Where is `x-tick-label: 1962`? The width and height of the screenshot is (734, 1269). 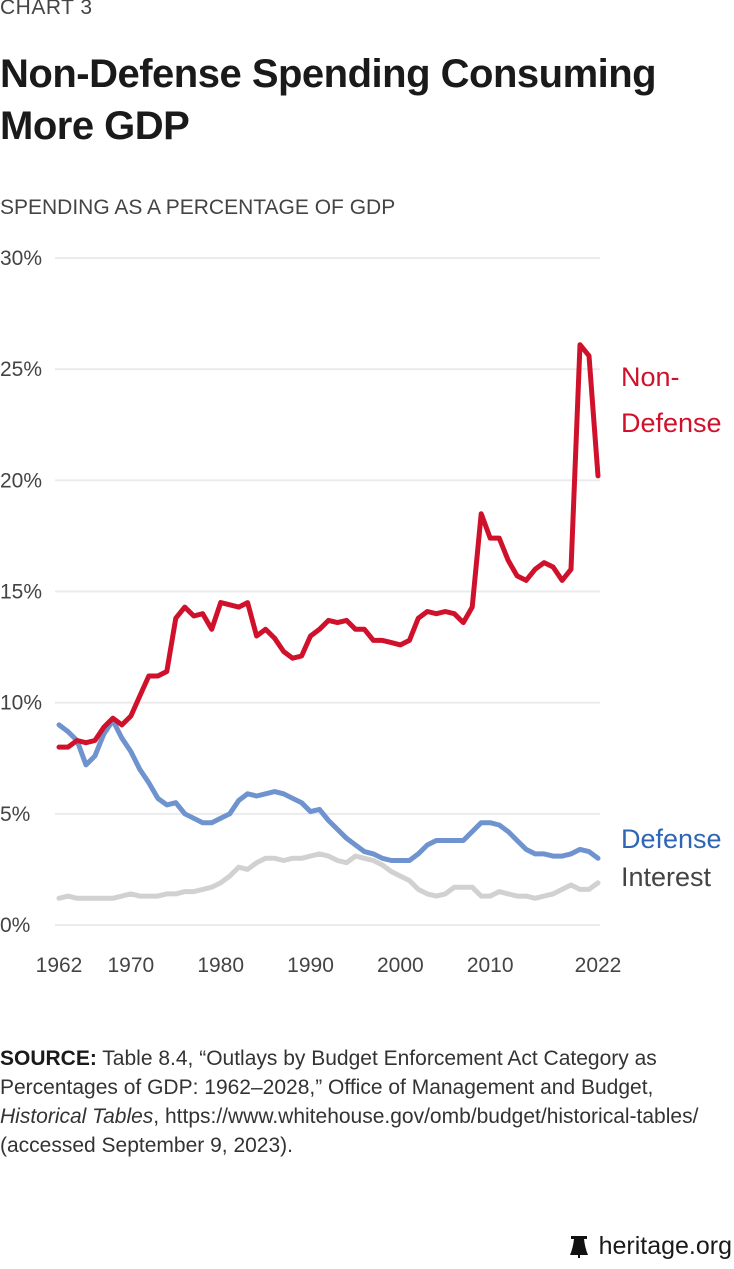
x-tick-label: 1962 is located at coordinates (59, 965).